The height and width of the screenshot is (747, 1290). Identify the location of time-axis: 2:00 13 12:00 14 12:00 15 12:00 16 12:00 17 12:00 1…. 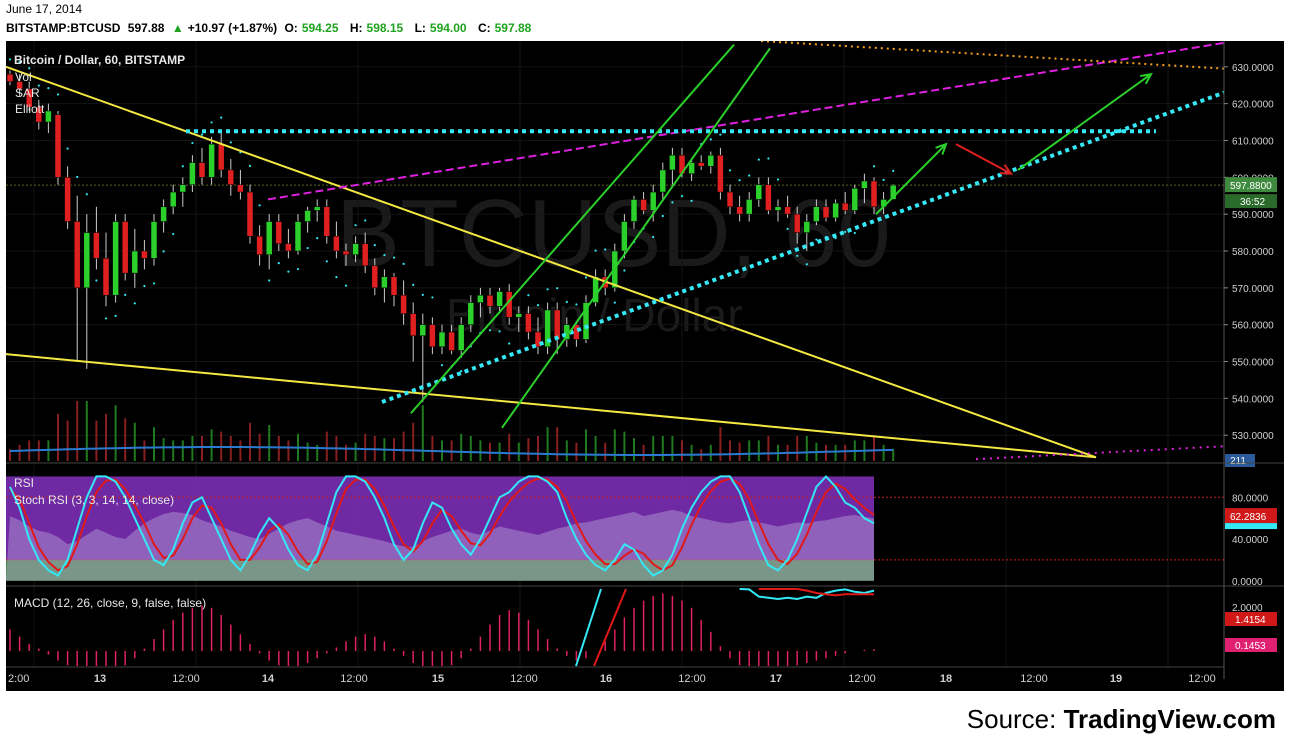
(612, 679).